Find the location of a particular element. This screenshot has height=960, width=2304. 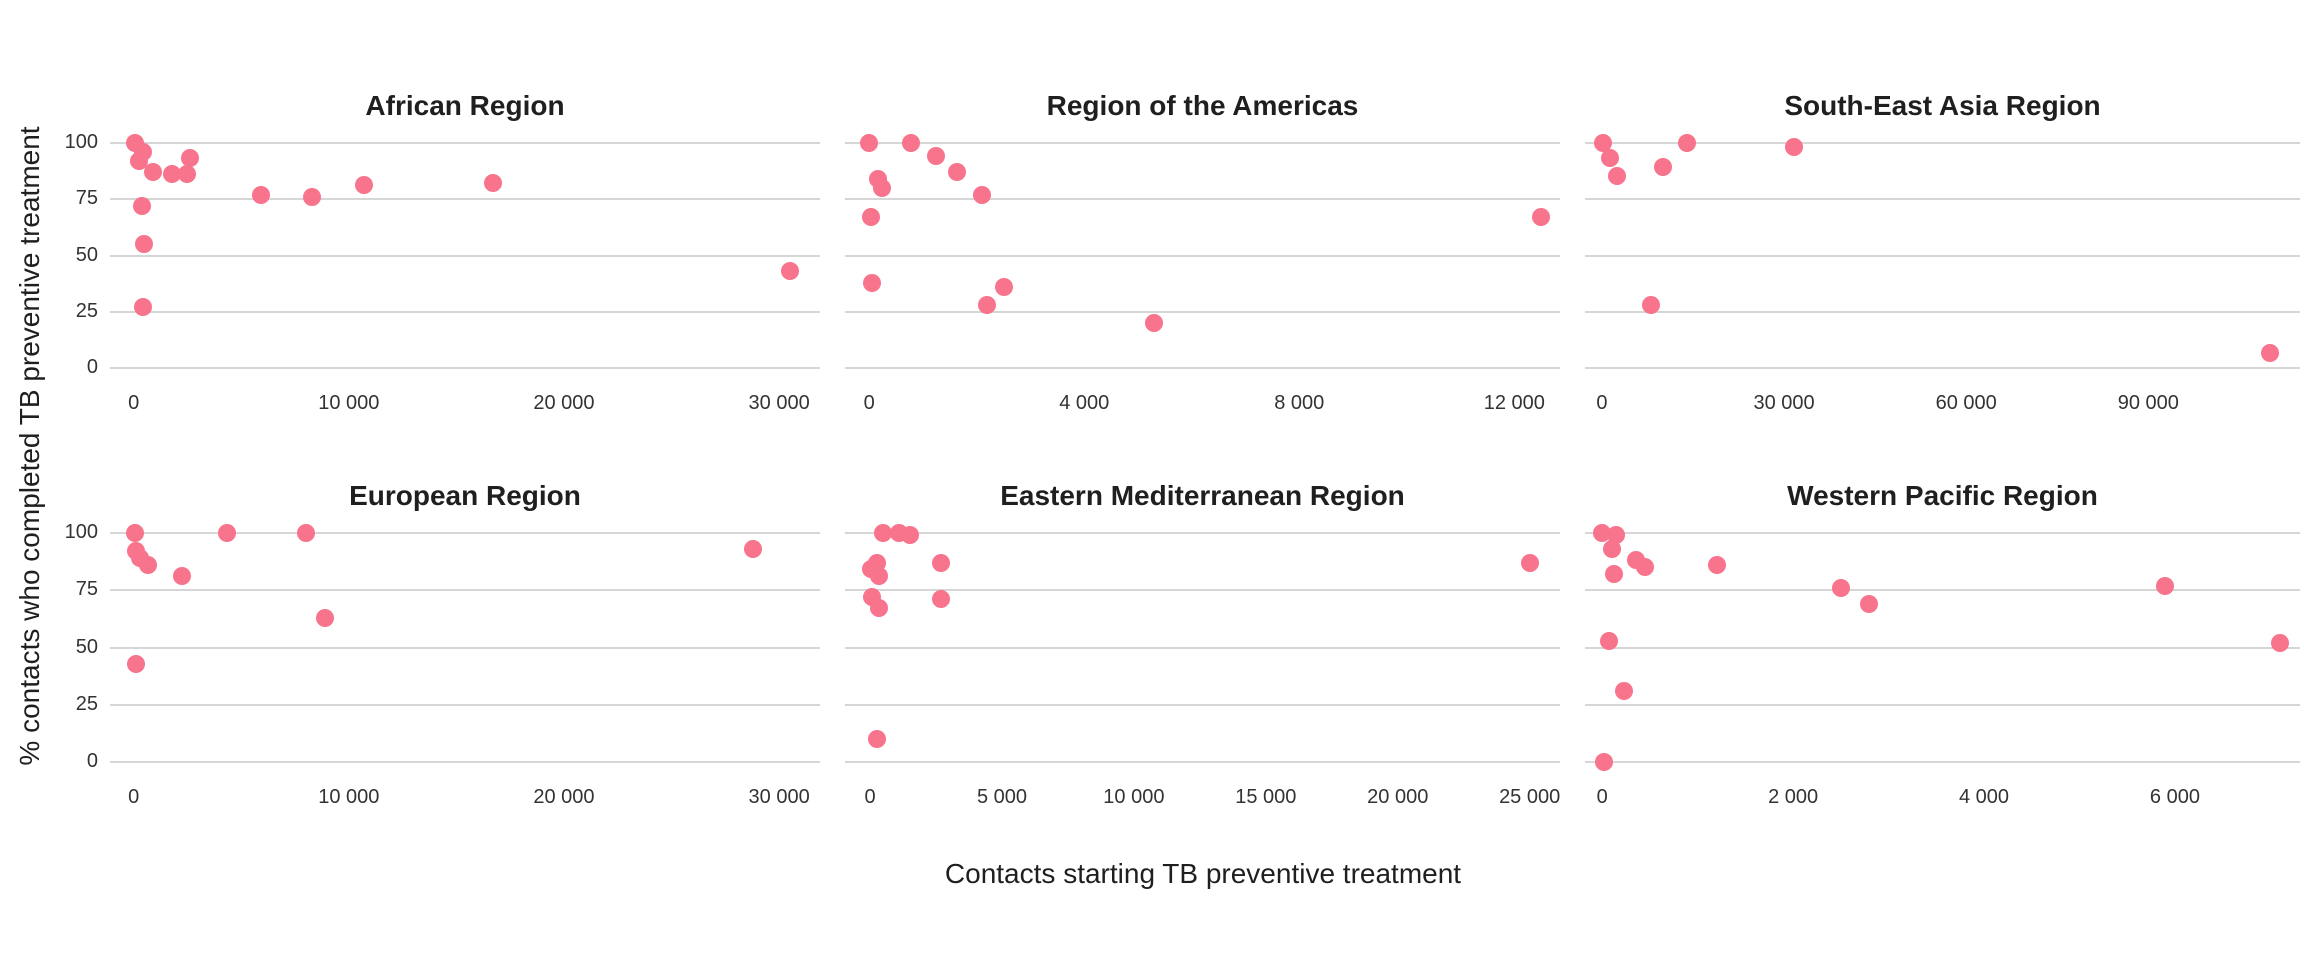

x-tick-label: 2 000 is located at coordinates (1793, 797).